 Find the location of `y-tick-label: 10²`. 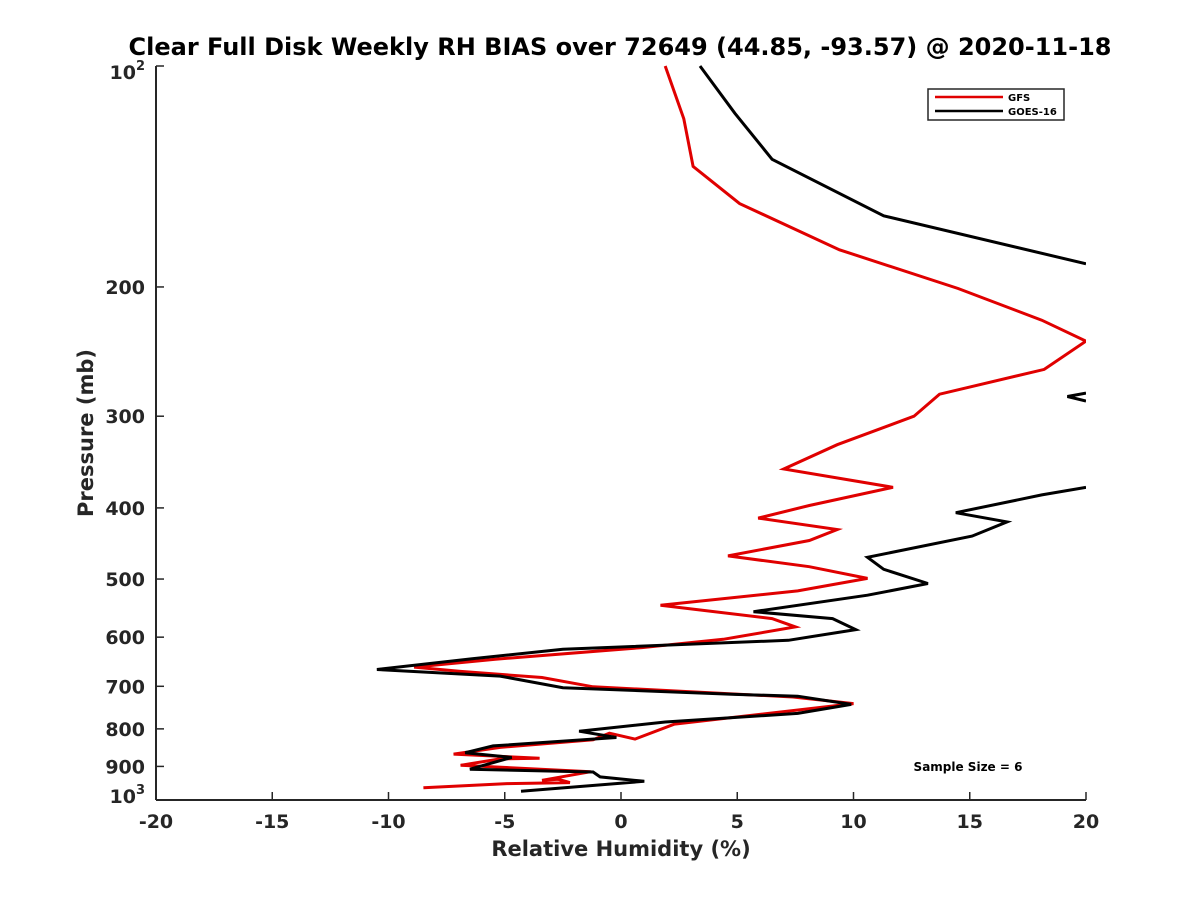

y-tick-label: 10² is located at coordinates (128, 71).